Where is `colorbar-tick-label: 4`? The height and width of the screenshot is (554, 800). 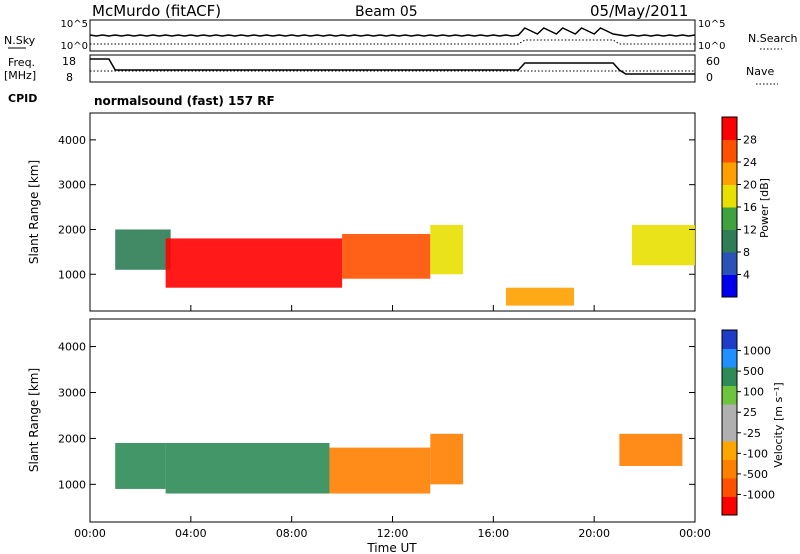 colorbar-tick-label: 4 is located at coordinates (746, 275).